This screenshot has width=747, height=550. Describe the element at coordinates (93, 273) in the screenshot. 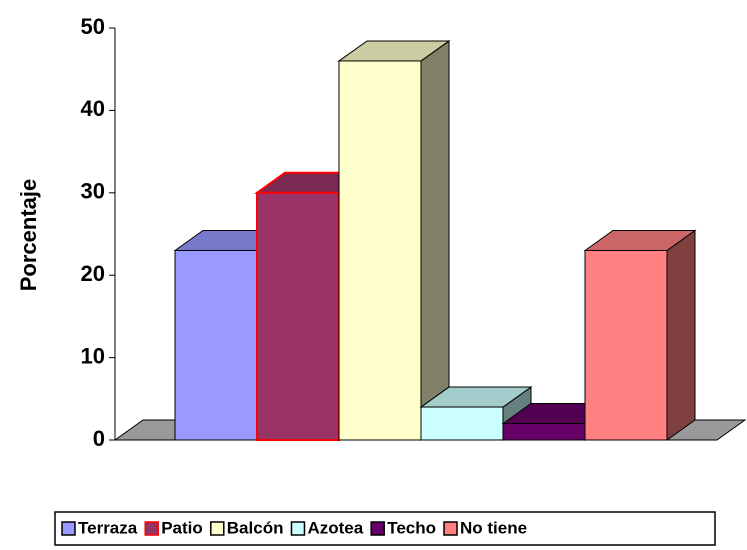

I see `y-tick-label: 20` at that location.